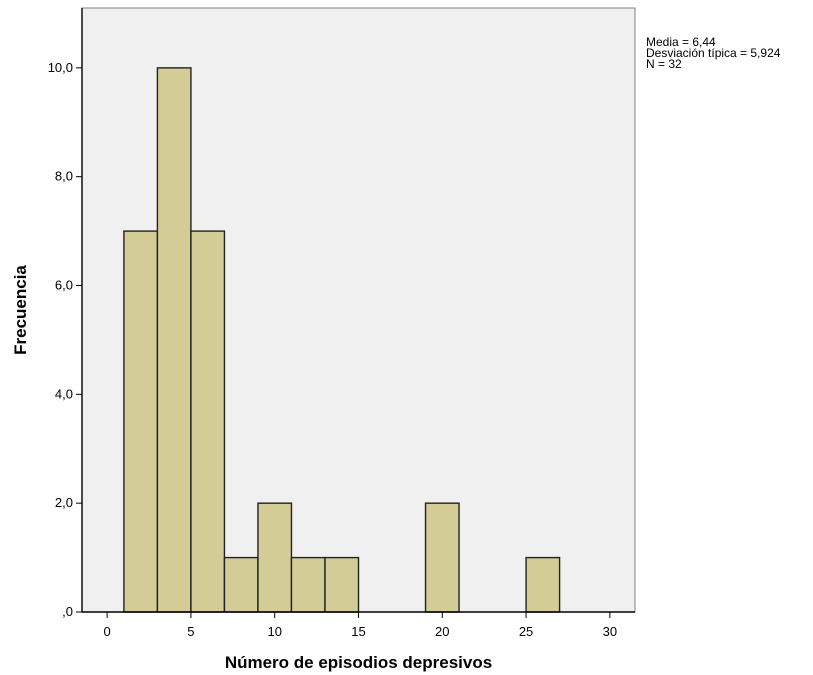 This screenshot has width=813, height=675. I want to click on x-axis-label: Número de episodios depresivos, so click(358, 662).